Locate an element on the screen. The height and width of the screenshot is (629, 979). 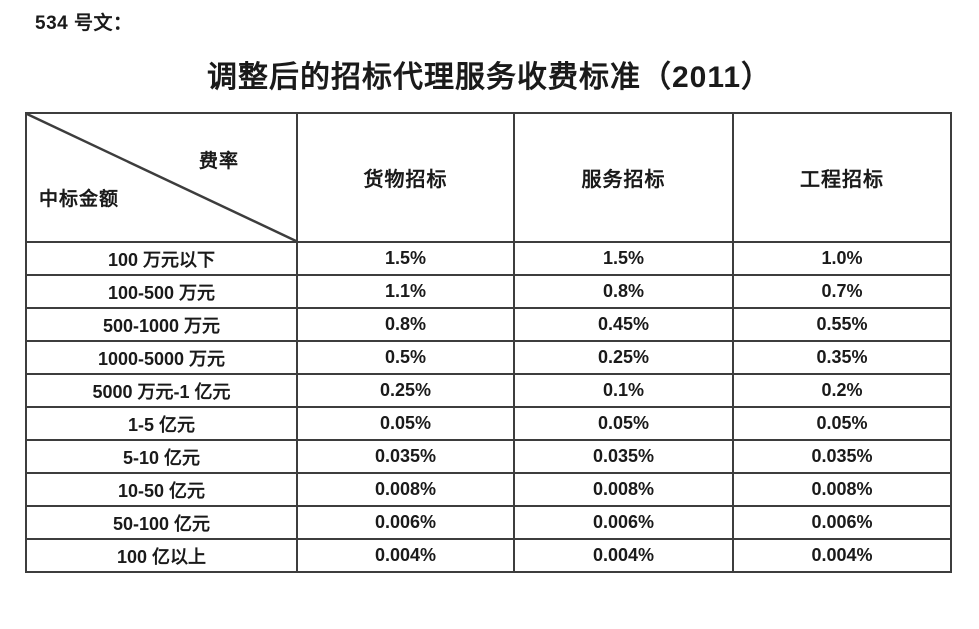
table-row: 100-500 万元 1.1% 0.8% 0.7% is located at coordinates (488, 291).